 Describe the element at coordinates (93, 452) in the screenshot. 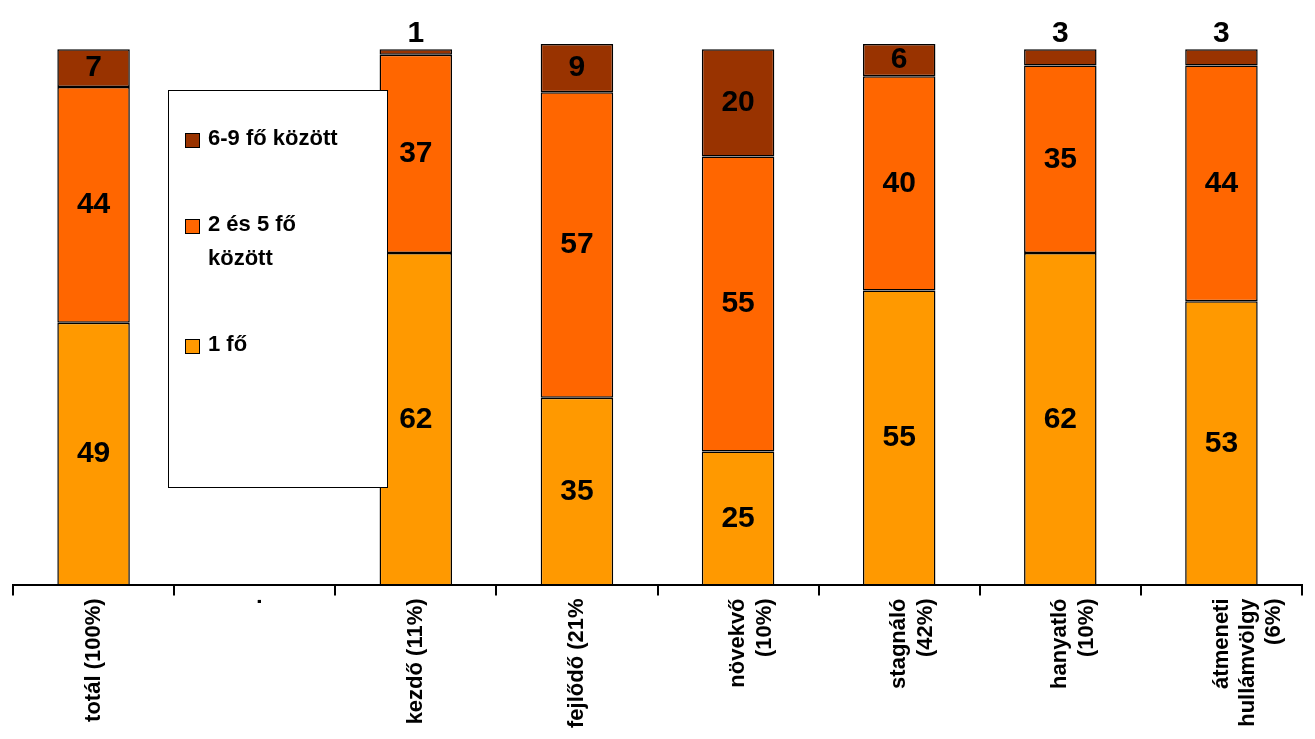

I see `data-label: 49` at that location.